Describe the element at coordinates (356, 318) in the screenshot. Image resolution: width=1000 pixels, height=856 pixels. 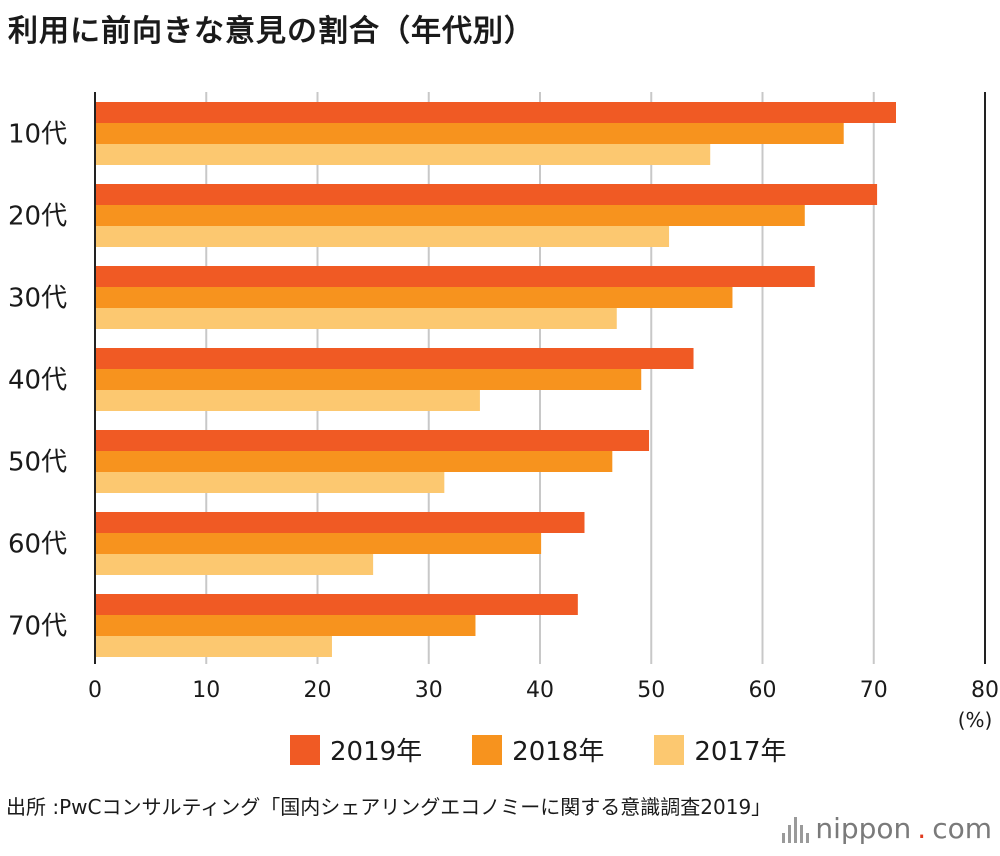
I see `bar-2017年-30代` at that location.